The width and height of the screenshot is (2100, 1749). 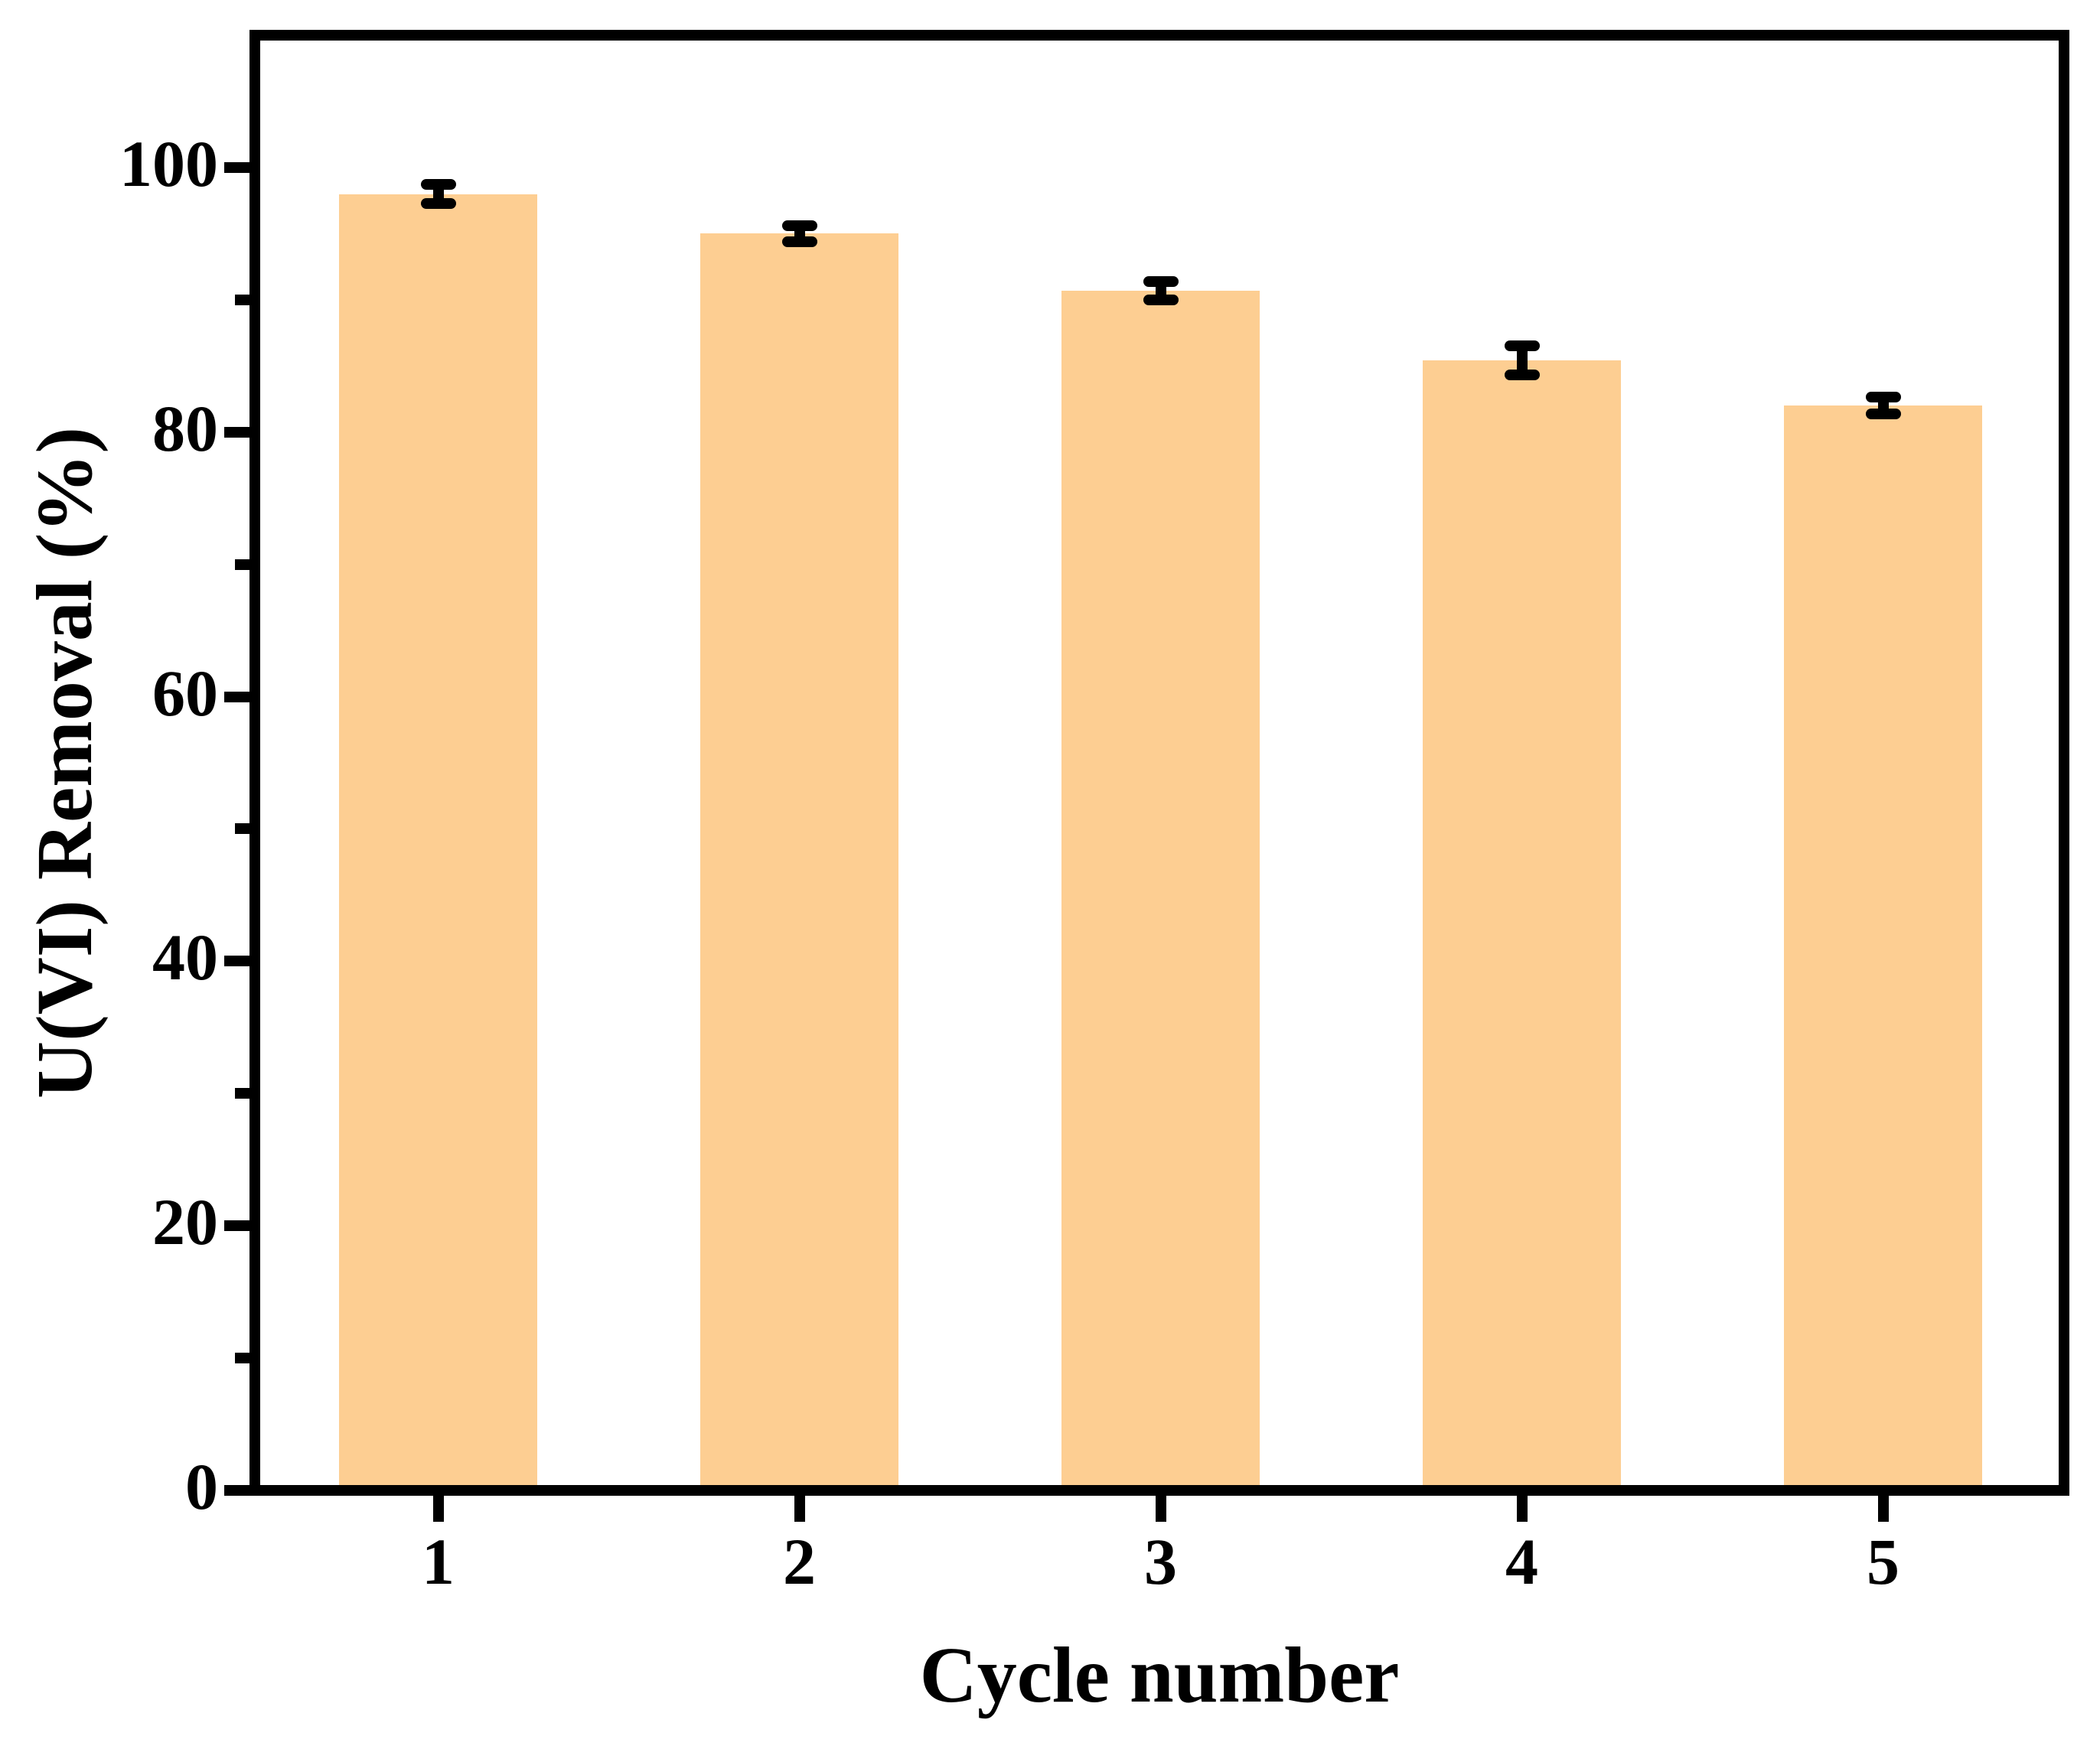 I want to click on x-axis-tick-label: 5, so click(x=1883, y=1561).